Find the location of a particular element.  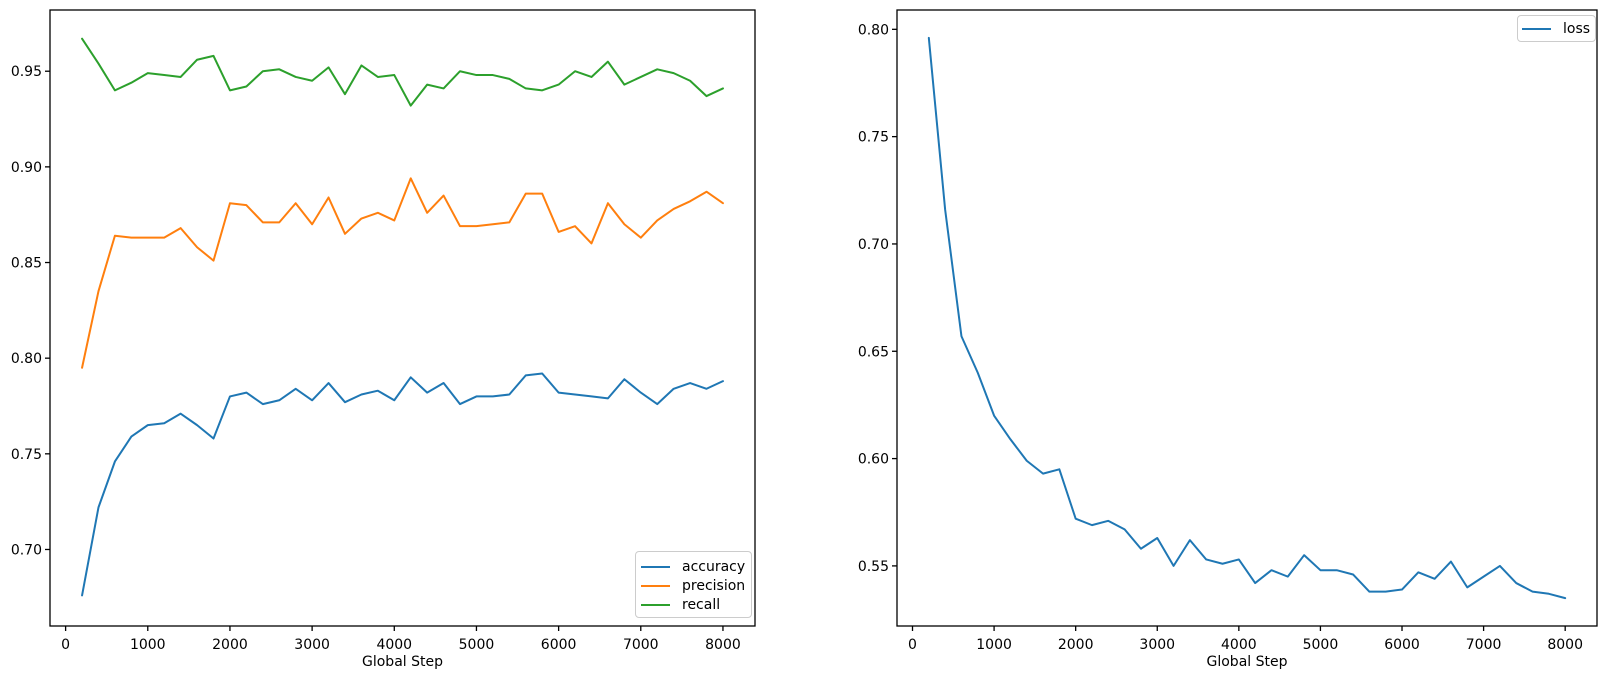

legend-item-precision: precision is located at coordinates (693, 585).